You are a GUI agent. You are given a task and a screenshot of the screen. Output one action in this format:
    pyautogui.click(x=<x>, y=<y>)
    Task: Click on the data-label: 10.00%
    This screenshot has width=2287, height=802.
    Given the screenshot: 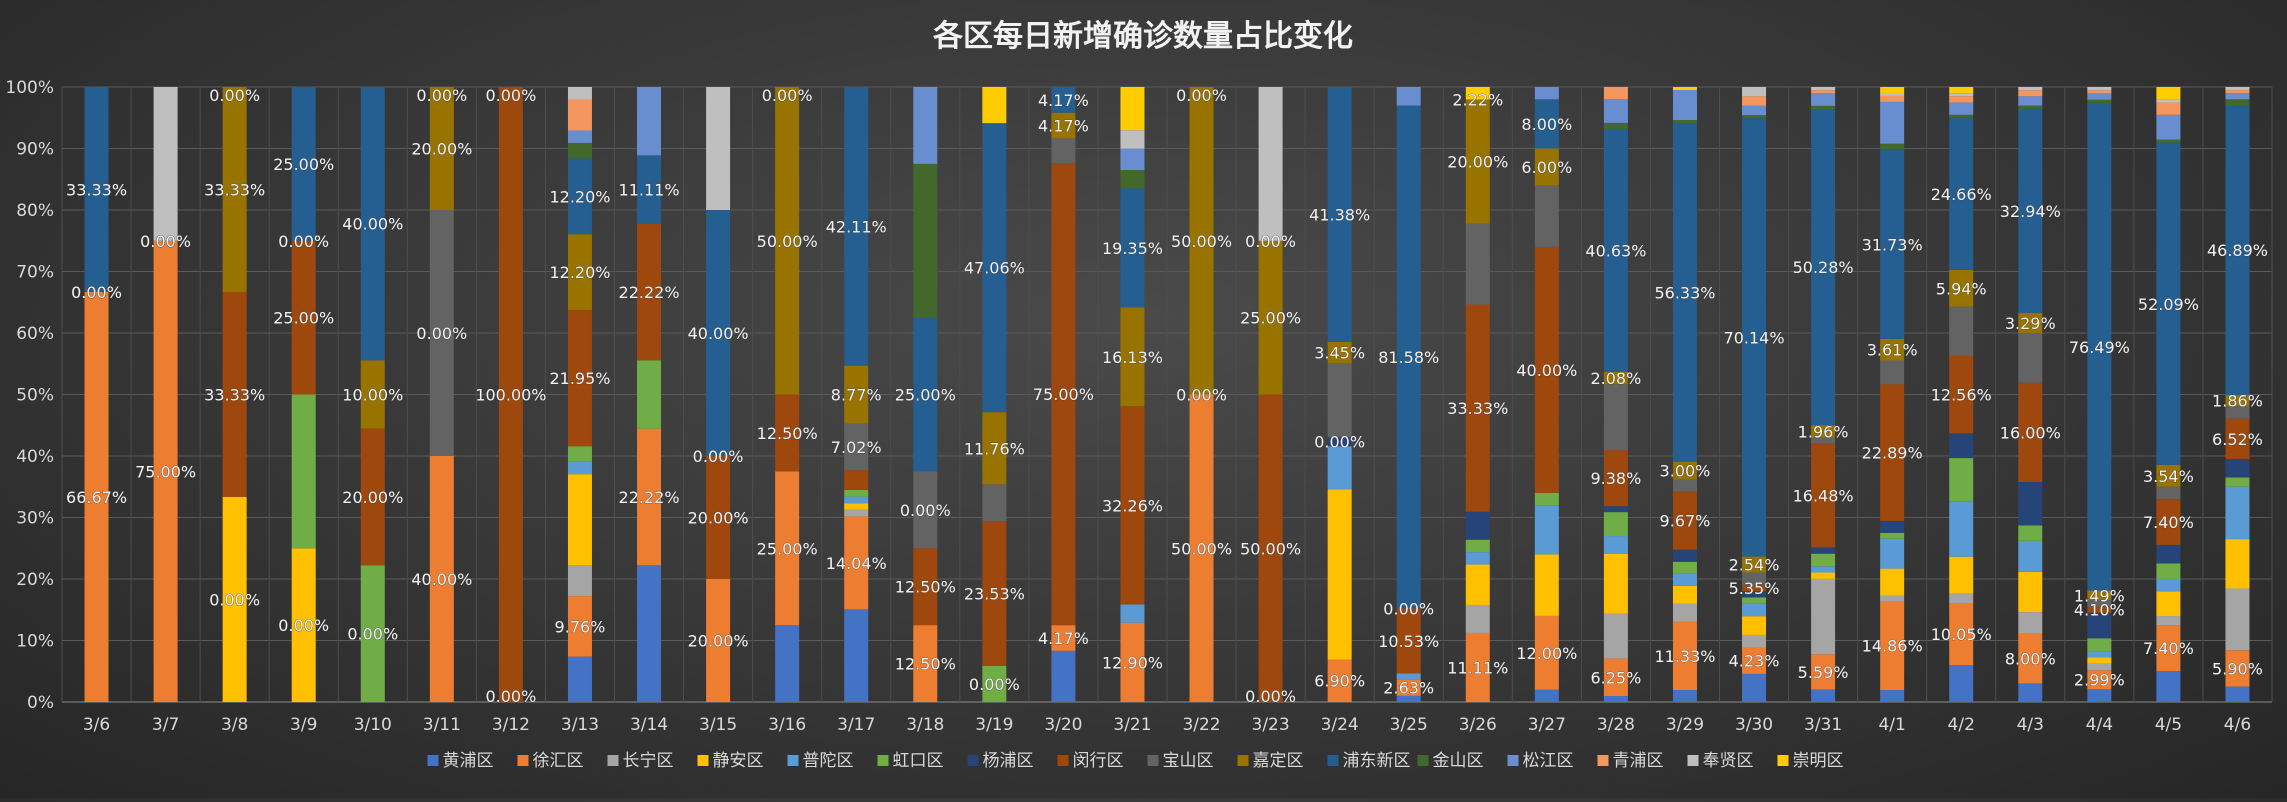 What is the action you would take?
    pyautogui.click(x=372, y=395)
    